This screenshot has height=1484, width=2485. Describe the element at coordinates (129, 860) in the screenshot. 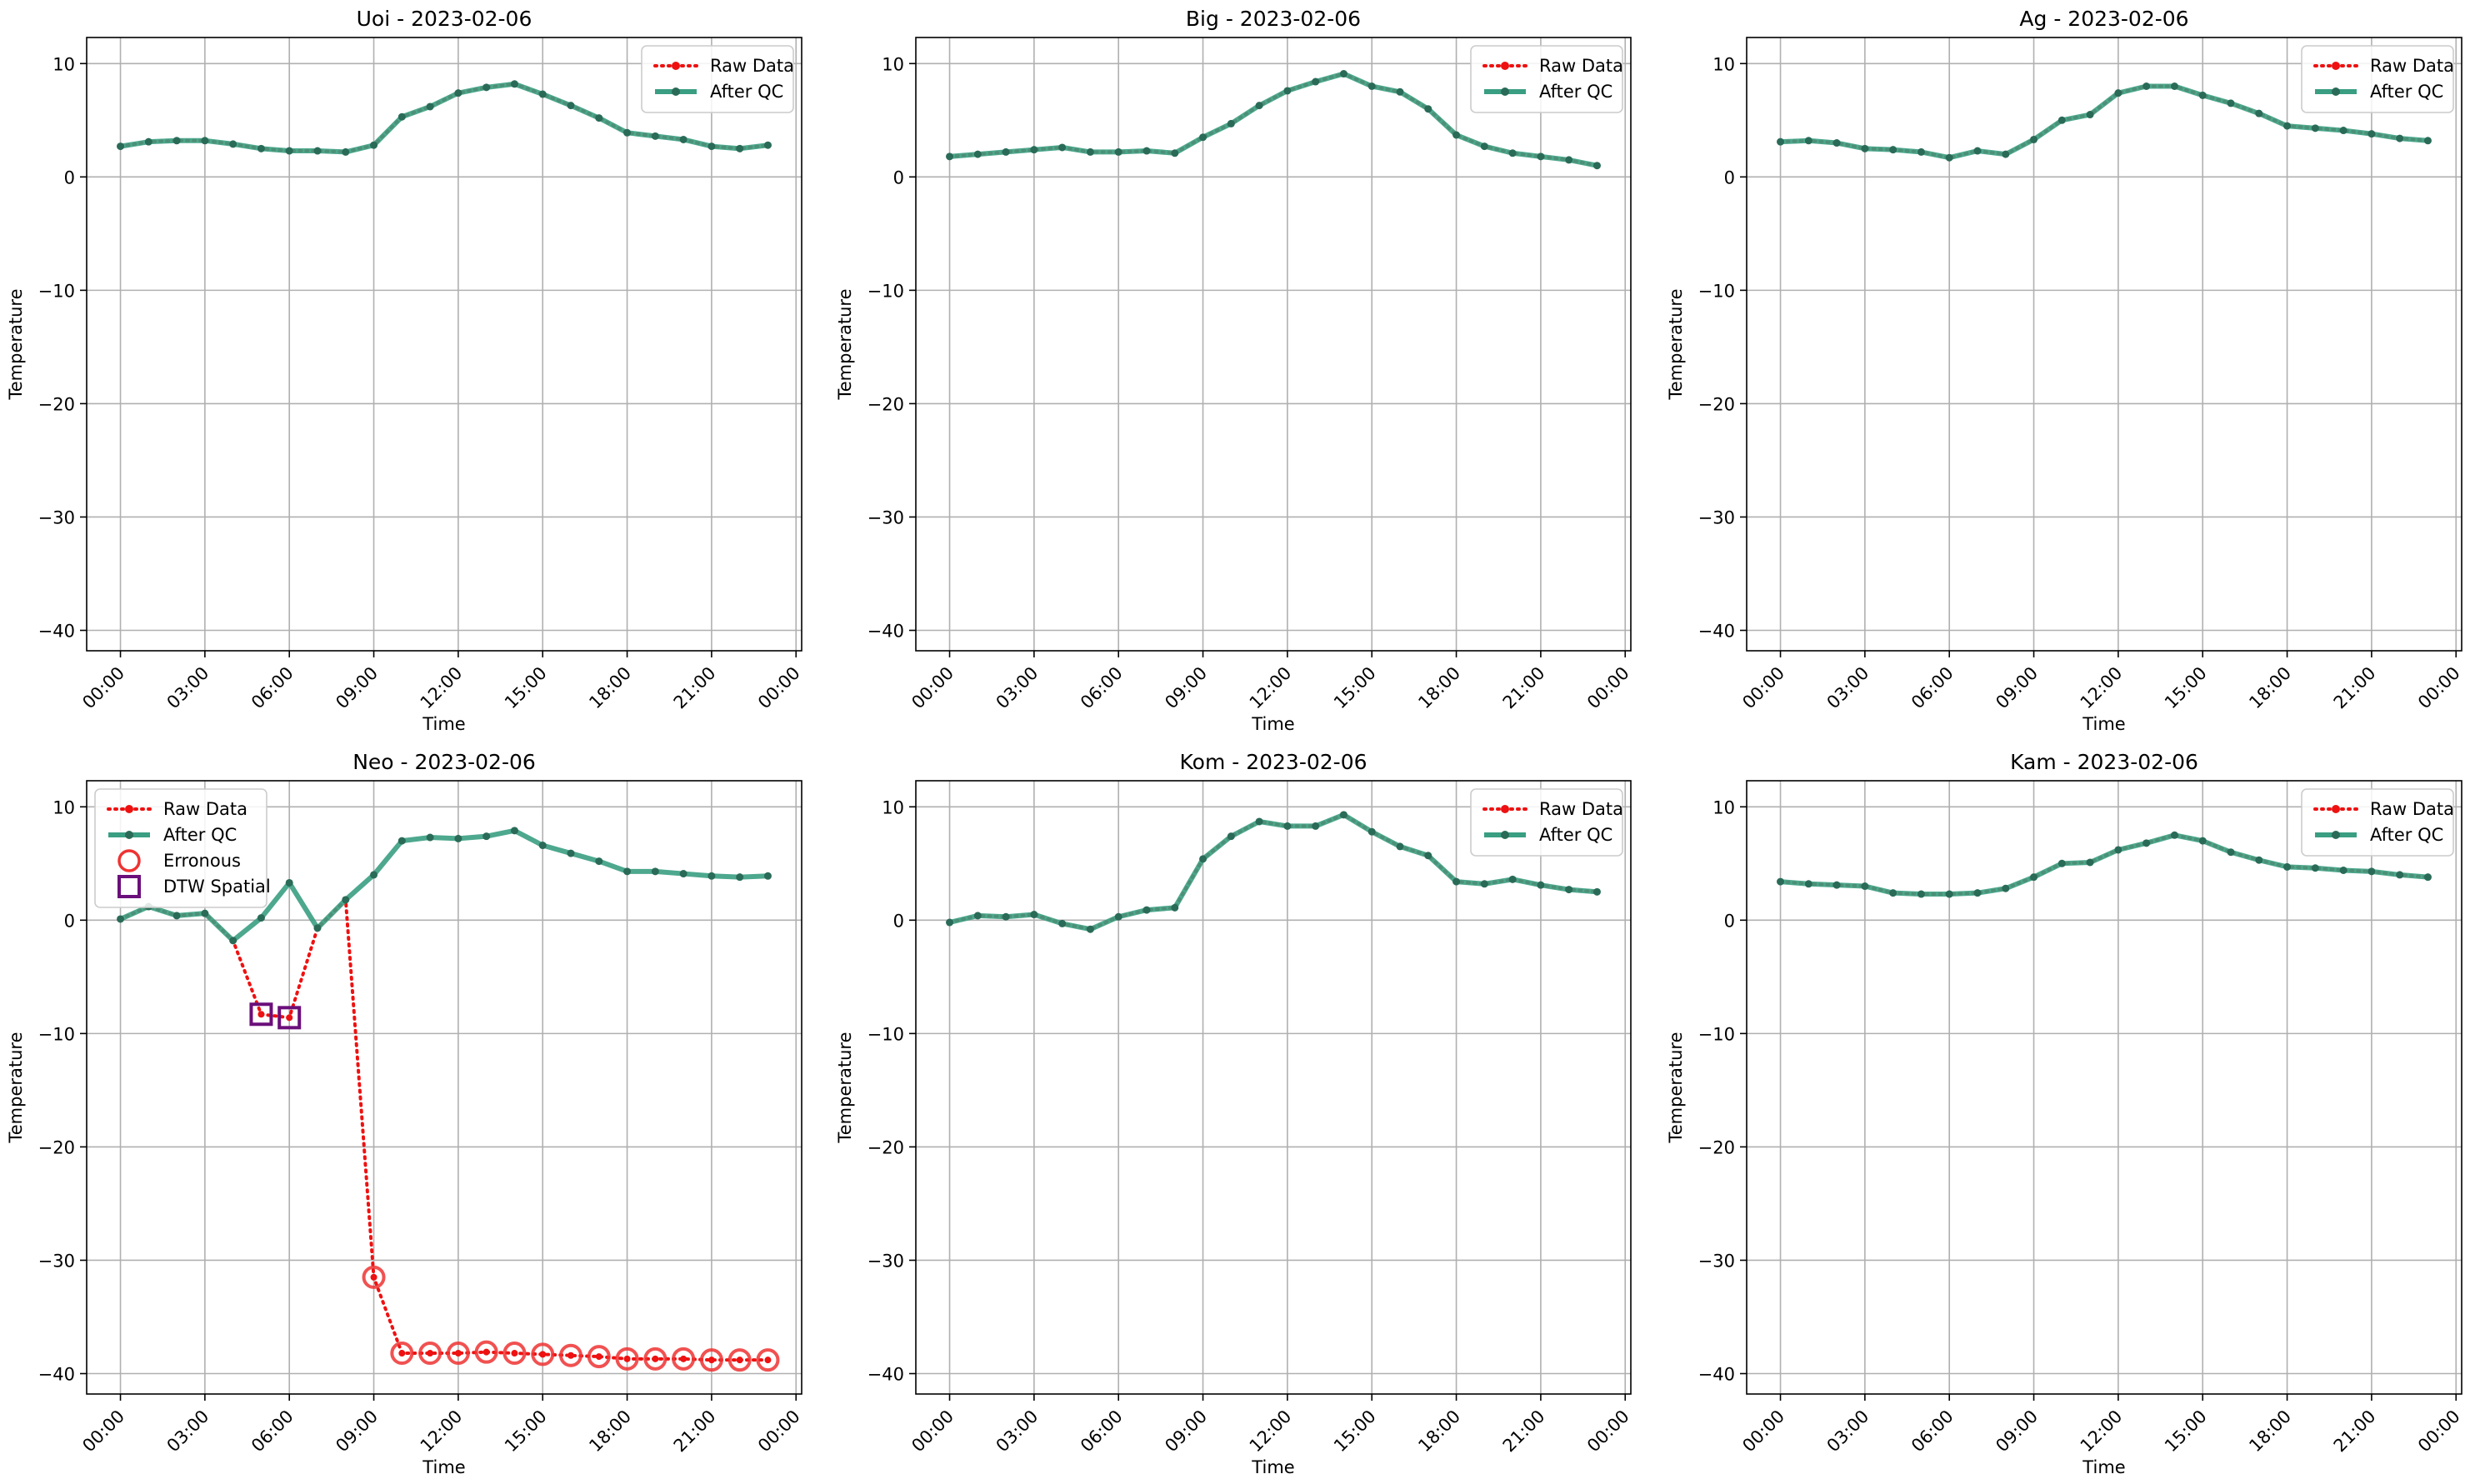

I see `legend-erroneous-swatch` at that location.